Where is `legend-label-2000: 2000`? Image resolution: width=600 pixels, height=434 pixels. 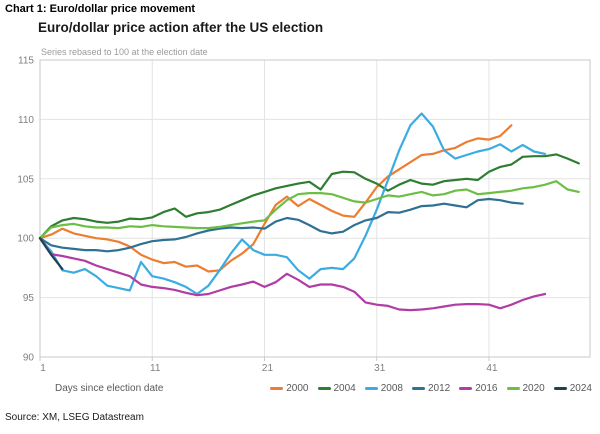 legend-label-2000: 2000 is located at coordinates (297, 388).